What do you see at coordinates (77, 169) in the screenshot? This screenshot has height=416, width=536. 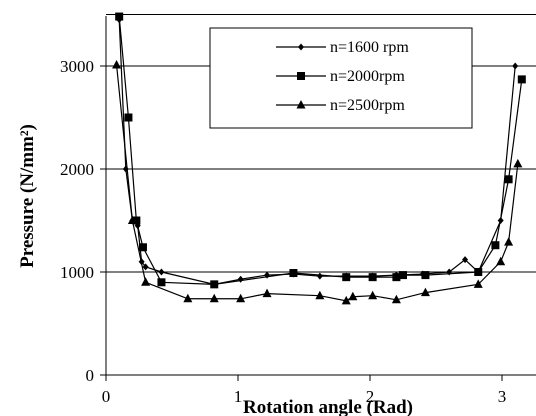 I see `y-tick-label: 2000` at bounding box center [77, 169].